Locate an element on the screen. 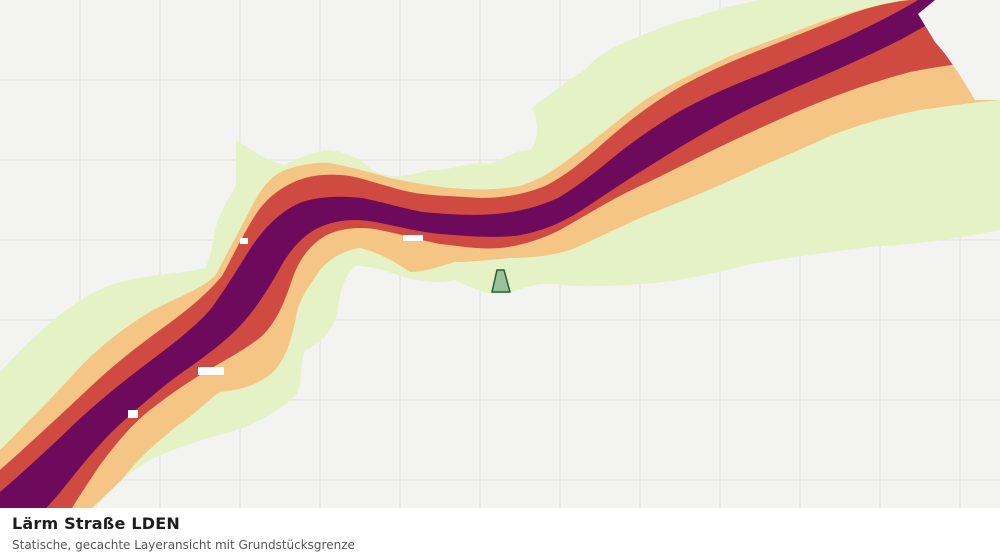 Image resolution: width=1000 pixels, height=560 pixels. parcel-boundary is located at coordinates (501, 281).